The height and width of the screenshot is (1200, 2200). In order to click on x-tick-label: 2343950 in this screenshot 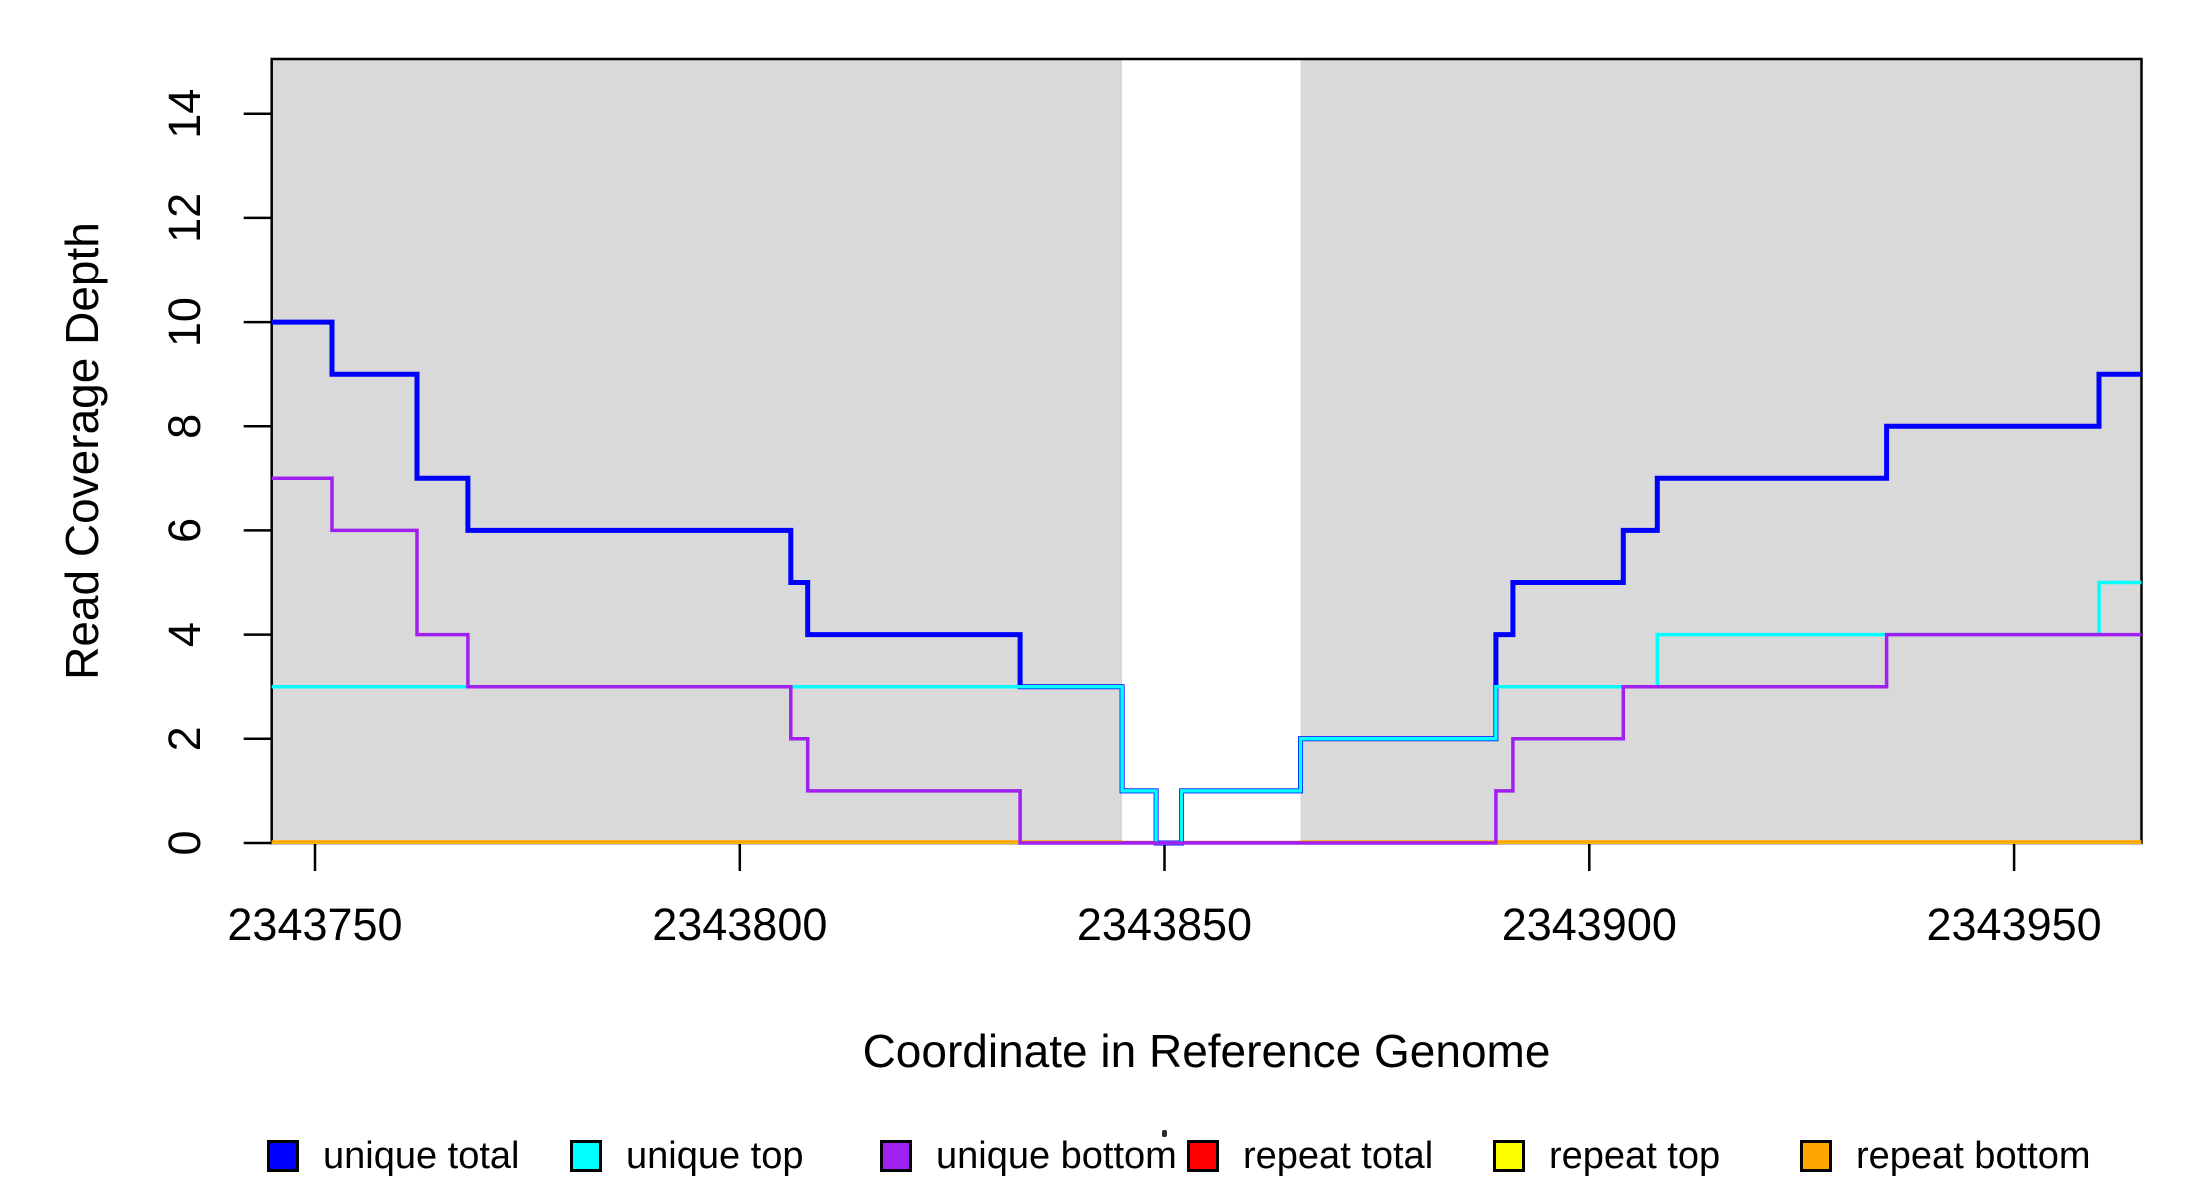, I will do `click(2013, 924)`.